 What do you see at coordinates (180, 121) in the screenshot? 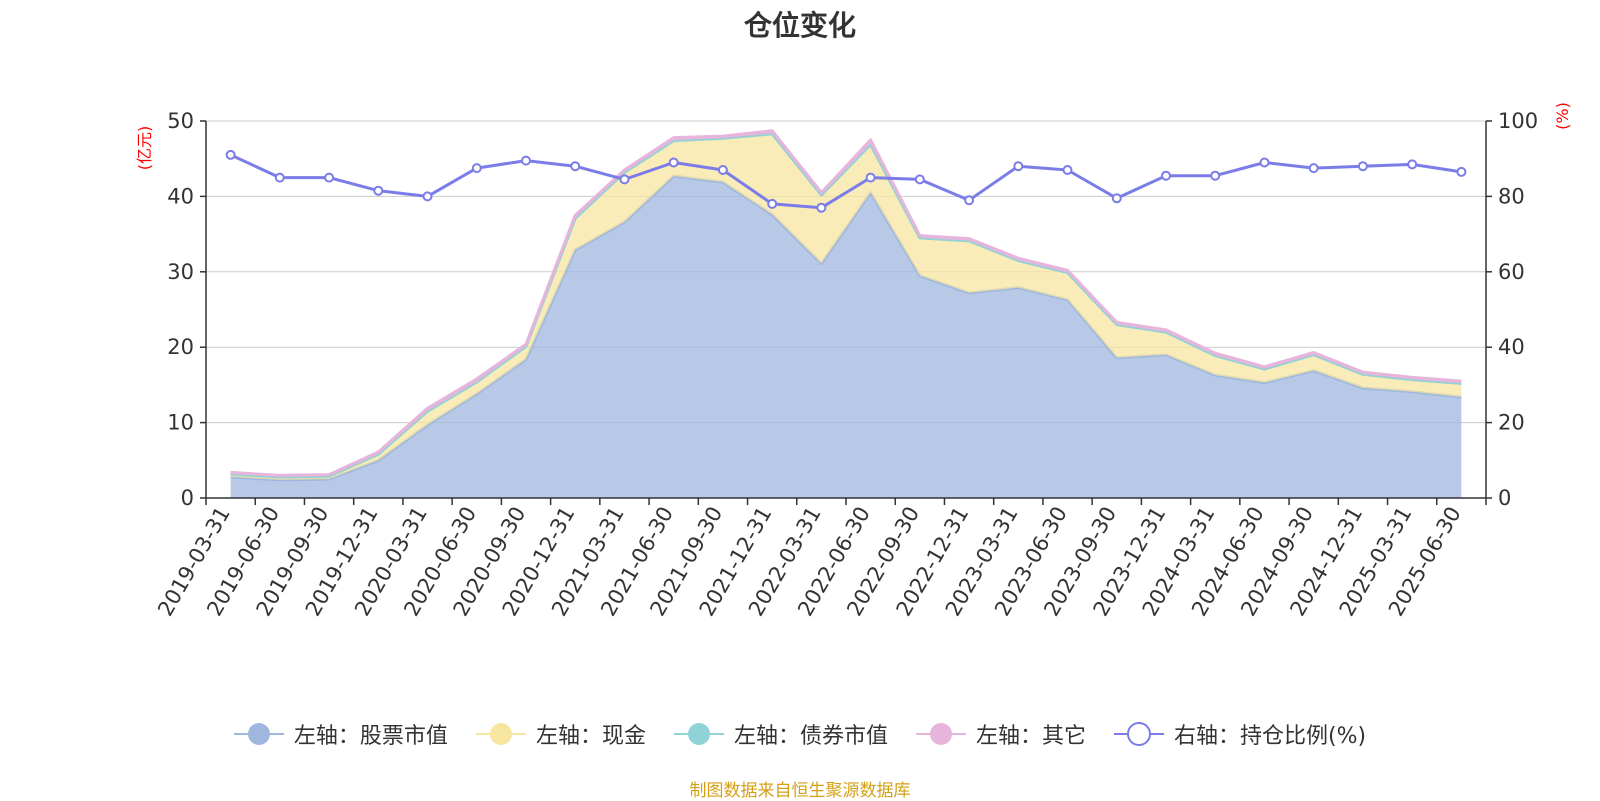
I see `left-axis-tick-label: 50` at bounding box center [180, 121].